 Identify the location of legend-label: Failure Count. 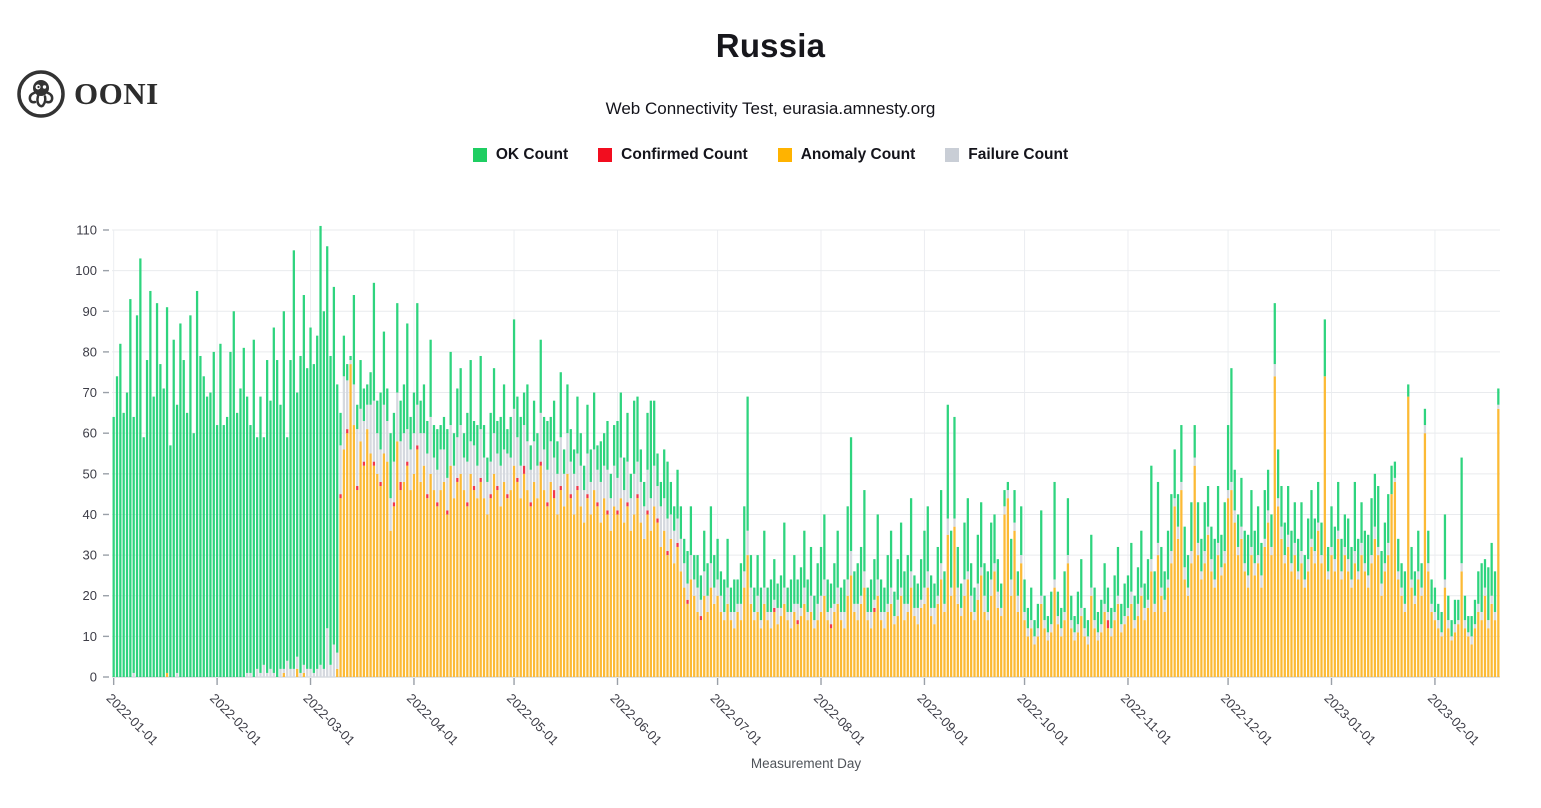
(1018, 154).